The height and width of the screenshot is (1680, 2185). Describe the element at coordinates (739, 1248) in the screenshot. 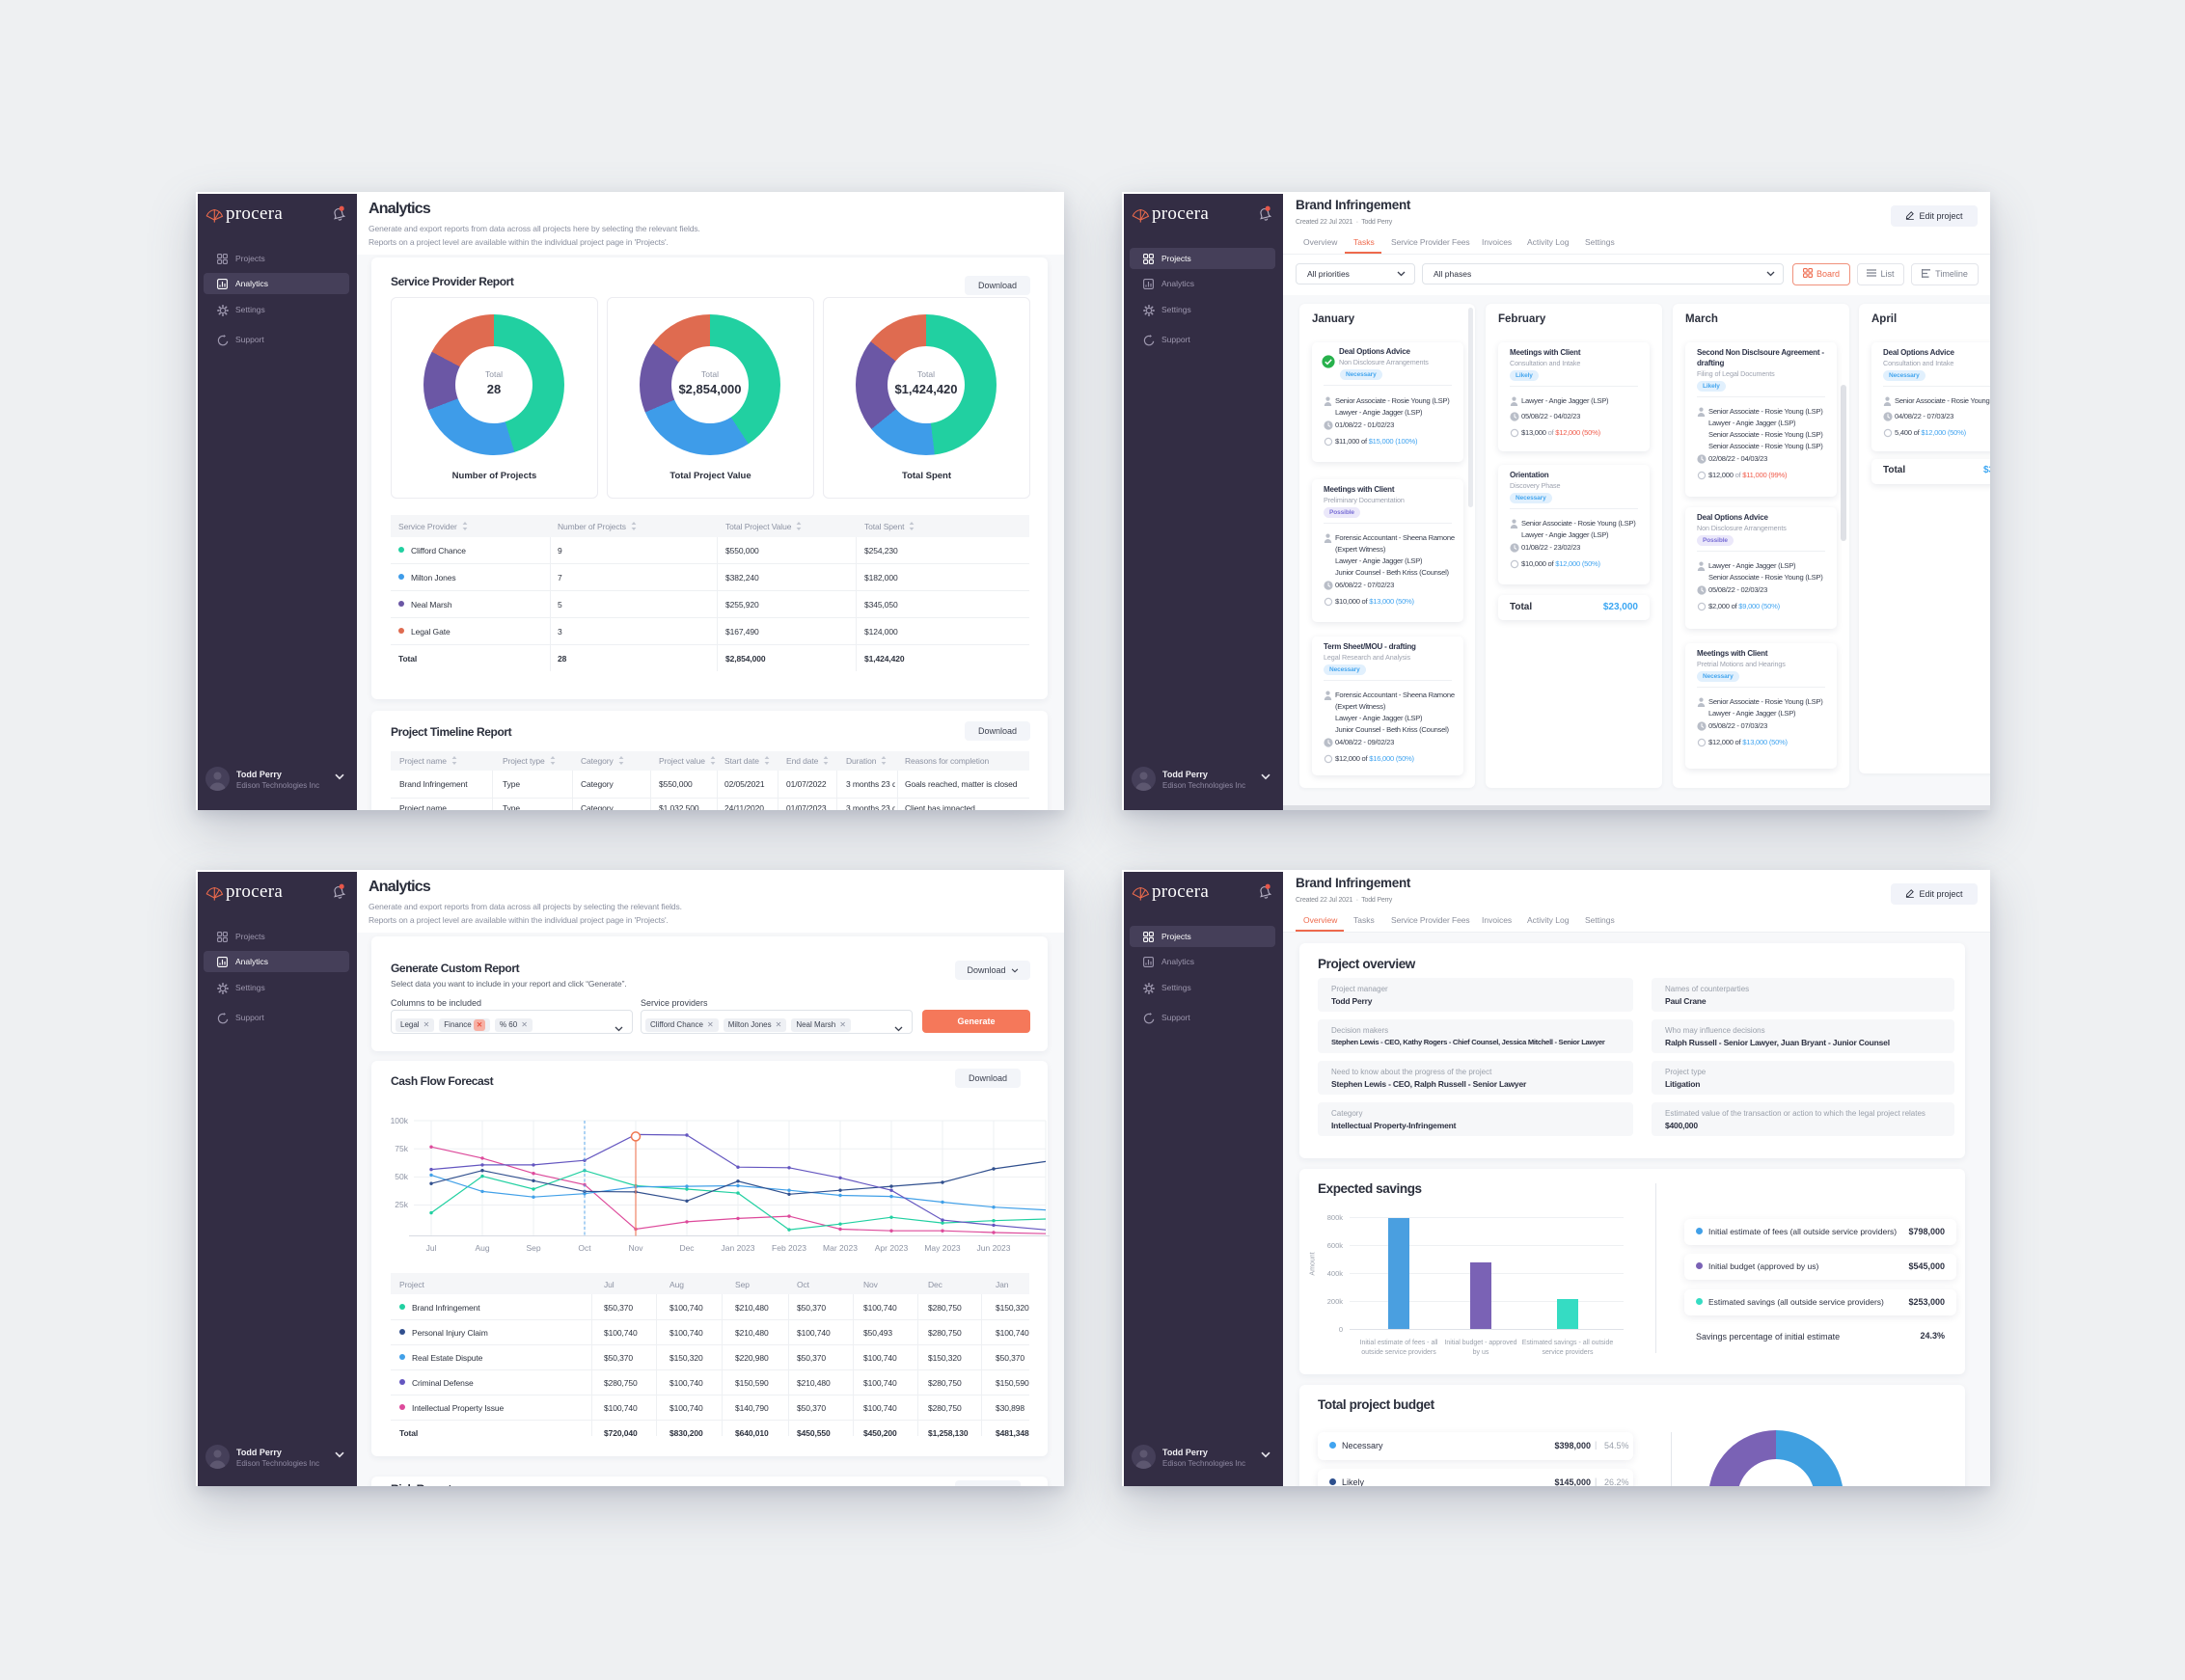

I see `svg-text: Jan 2023` at that location.